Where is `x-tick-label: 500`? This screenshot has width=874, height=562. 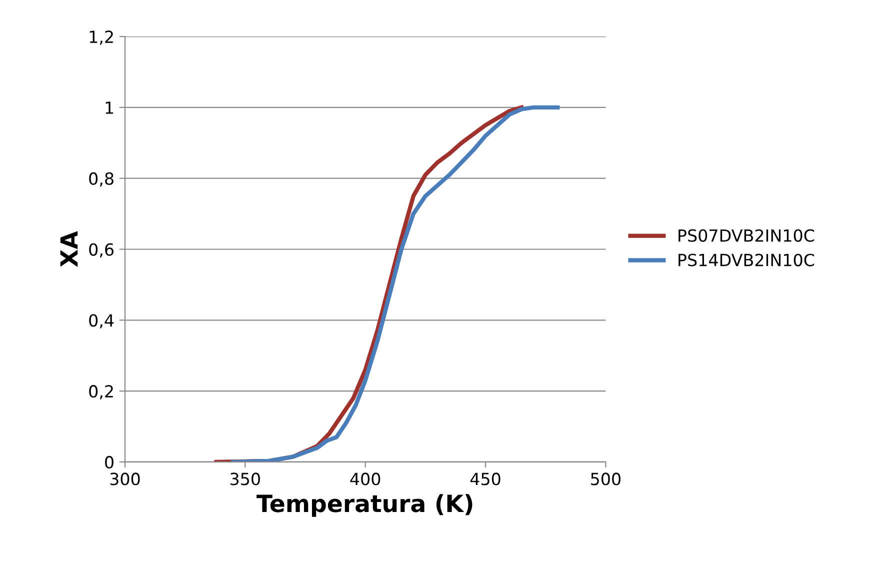 x-tick-label: 500 is located at coordinates (605, 479).